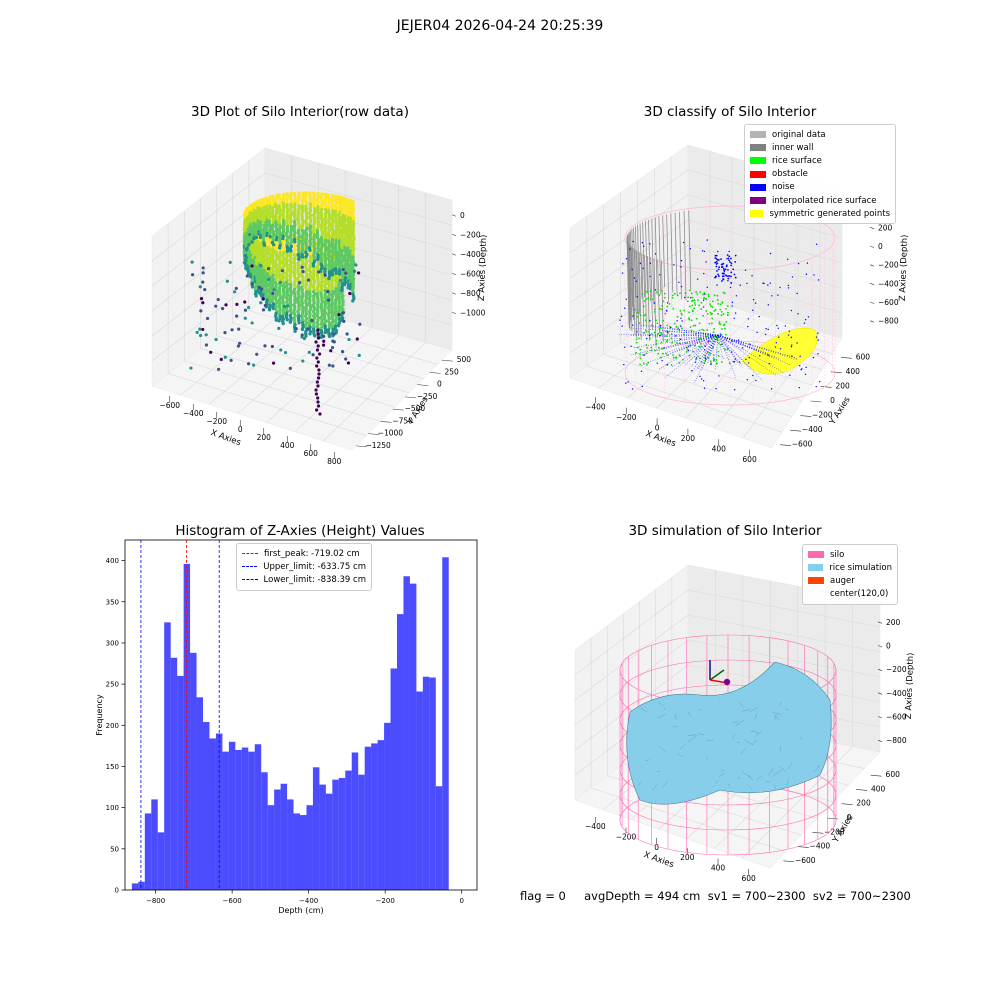  What do you see at coordinates (216, 421) in the screenshot?
I see `raw-x-tick-label: −200` at bounding box center [216, 421].